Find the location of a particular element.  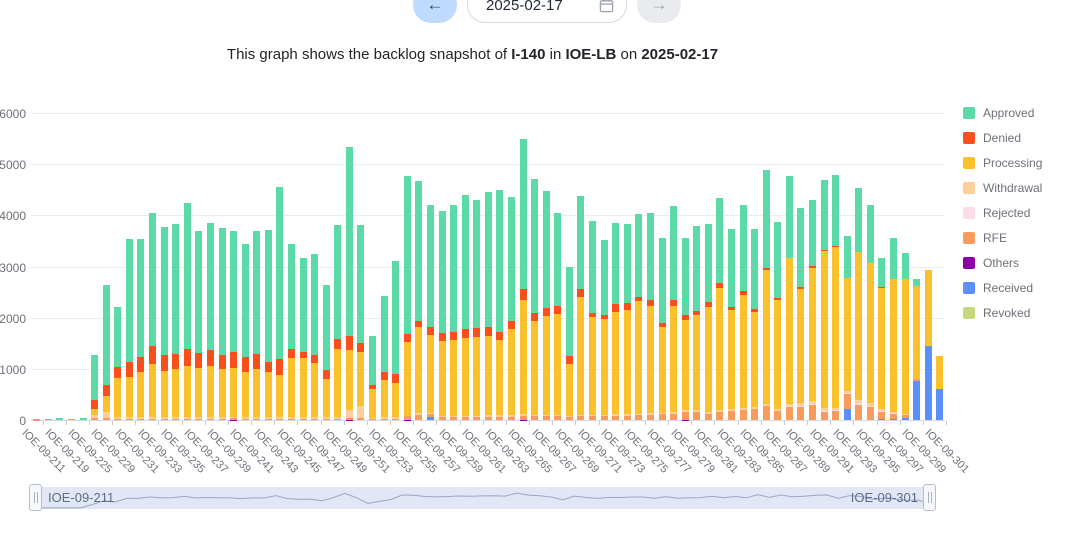

legend-item-received: Received is located at coordinates (1002, 288).